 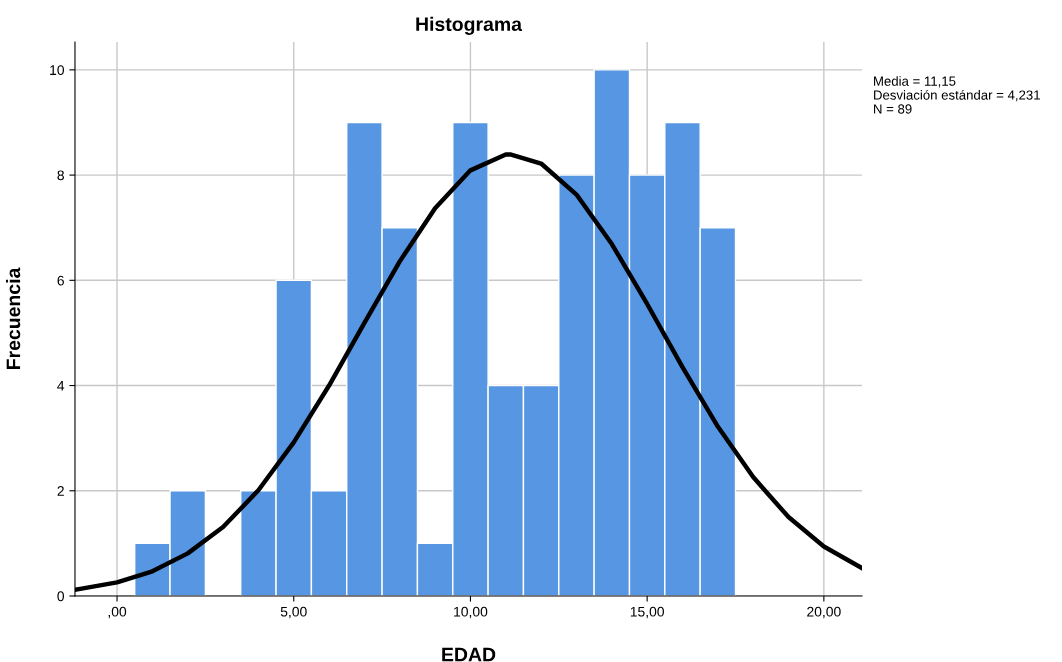 I want to click on y-tick-label: 2, so click(x=60, y=491).